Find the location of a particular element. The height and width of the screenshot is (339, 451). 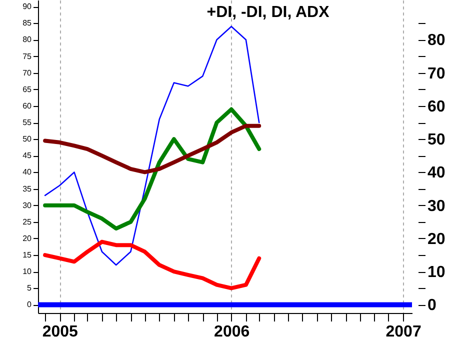

y-tick-label: 25 is located at coordinates (27, 221).